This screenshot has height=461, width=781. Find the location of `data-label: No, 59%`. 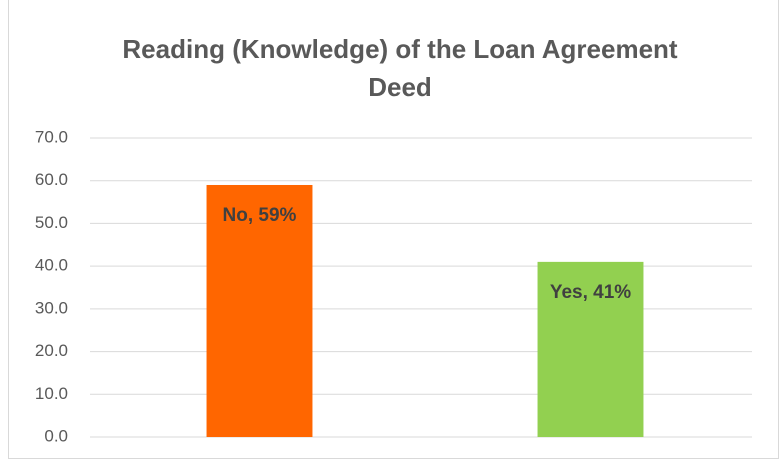

data-label: No, 59% is located at coordinates (260, 215).